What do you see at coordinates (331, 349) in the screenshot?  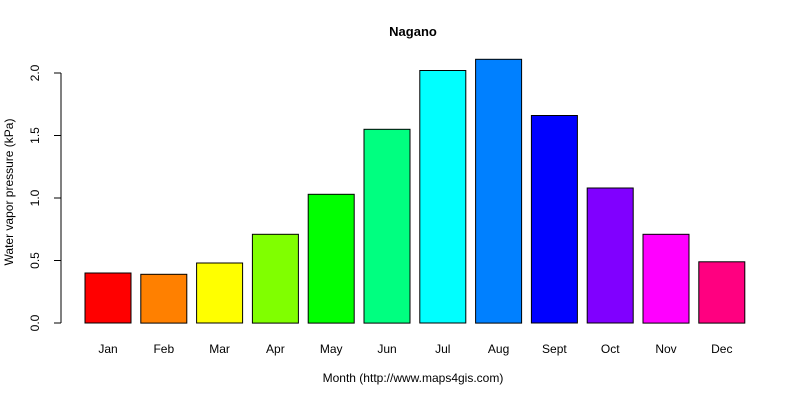 I see `x-tick-label-may: May` at bounding box center [331, 349].